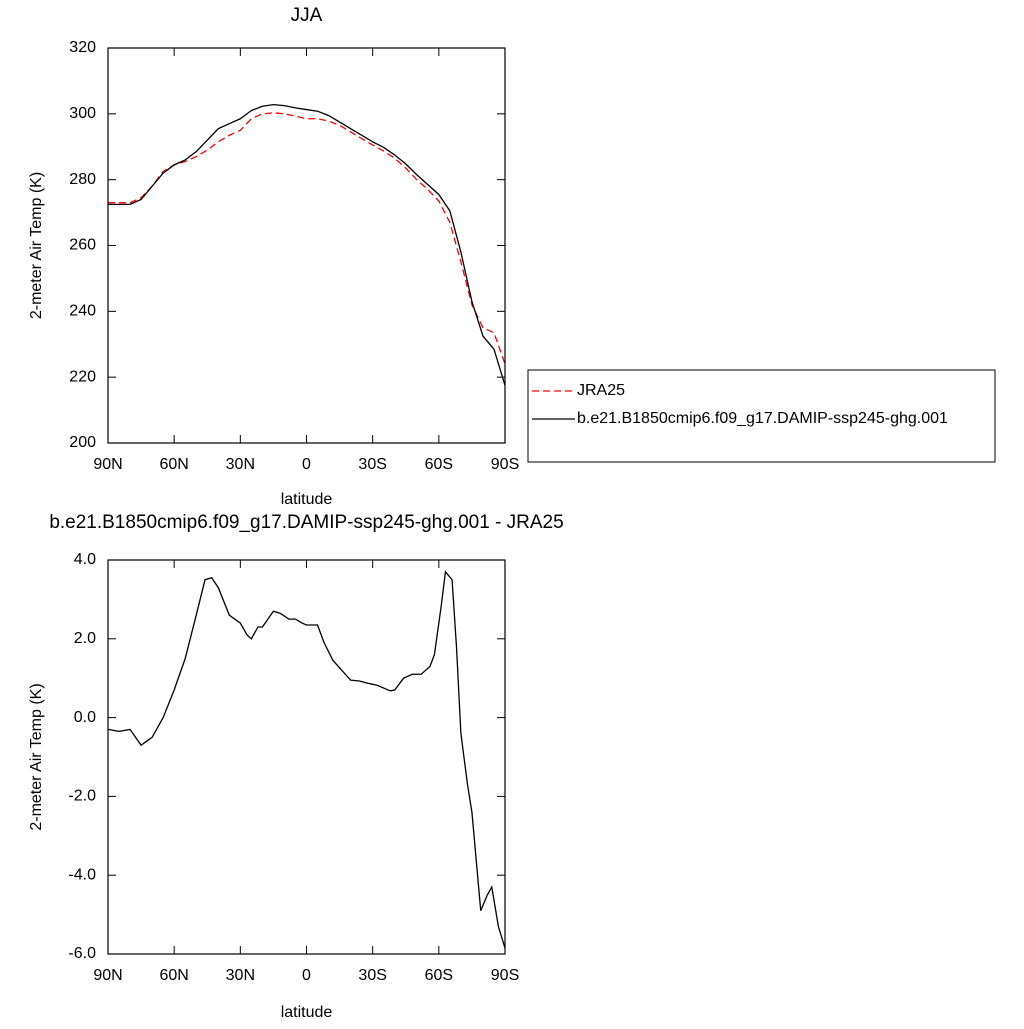 The image size is (1024, 1029). I want to click on y-tick-label: 0.0, so click(85, 717).